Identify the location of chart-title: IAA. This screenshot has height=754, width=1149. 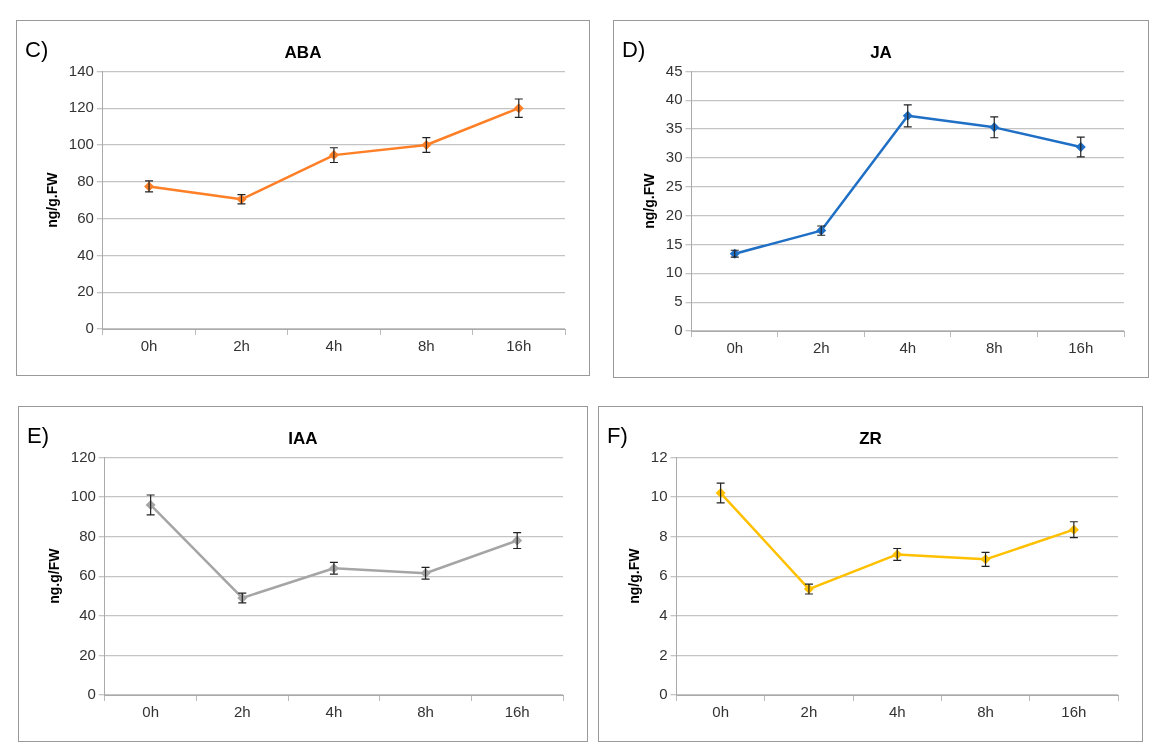
(303, 438).